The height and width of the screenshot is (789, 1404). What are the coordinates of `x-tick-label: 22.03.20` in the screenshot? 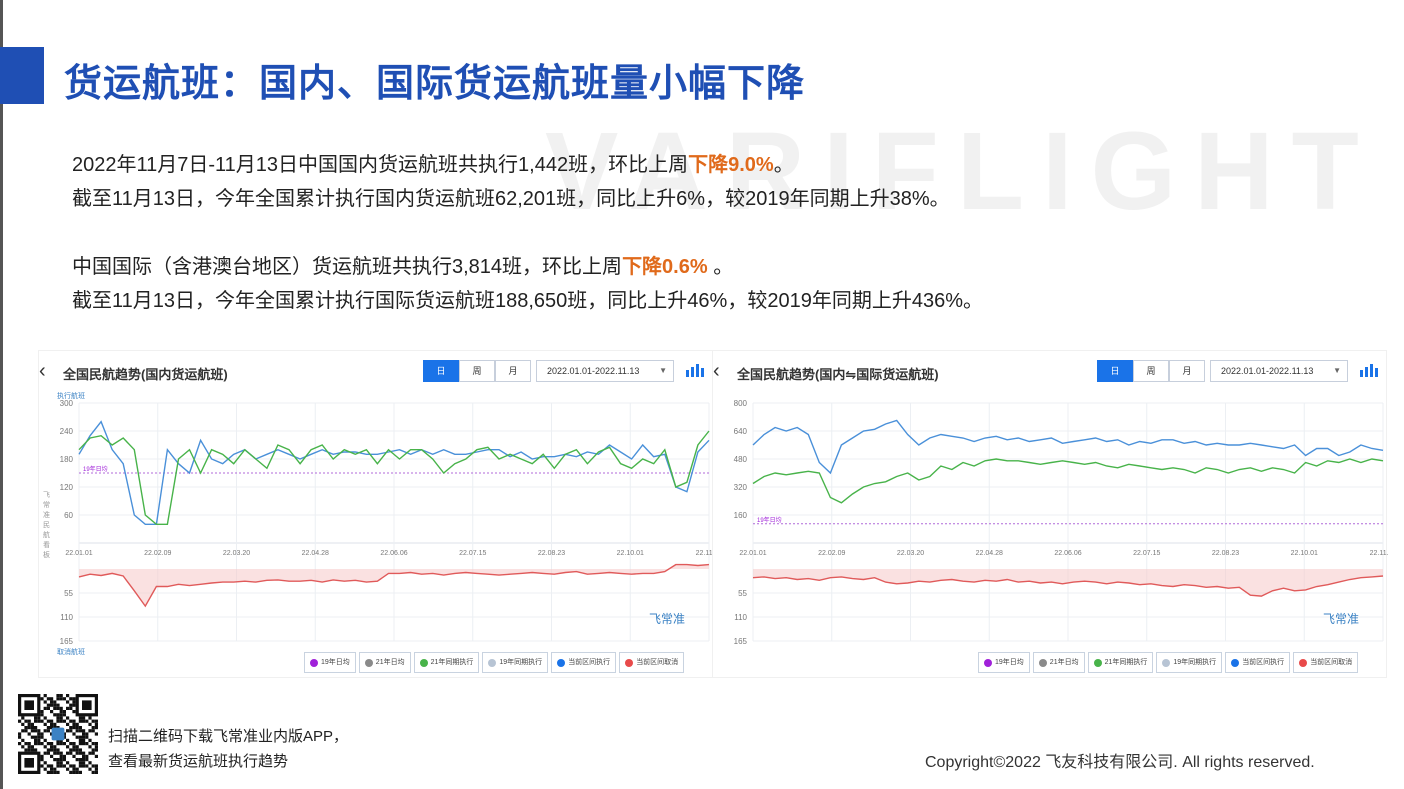 It's located at (236, 553).